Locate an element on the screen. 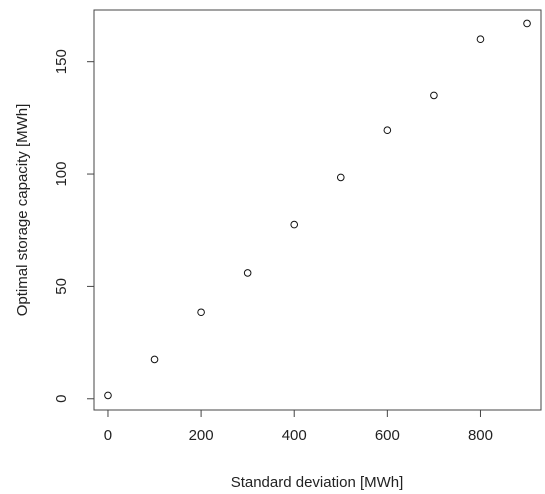  x-tick-label: 200 is located at coordinates (201, 435).